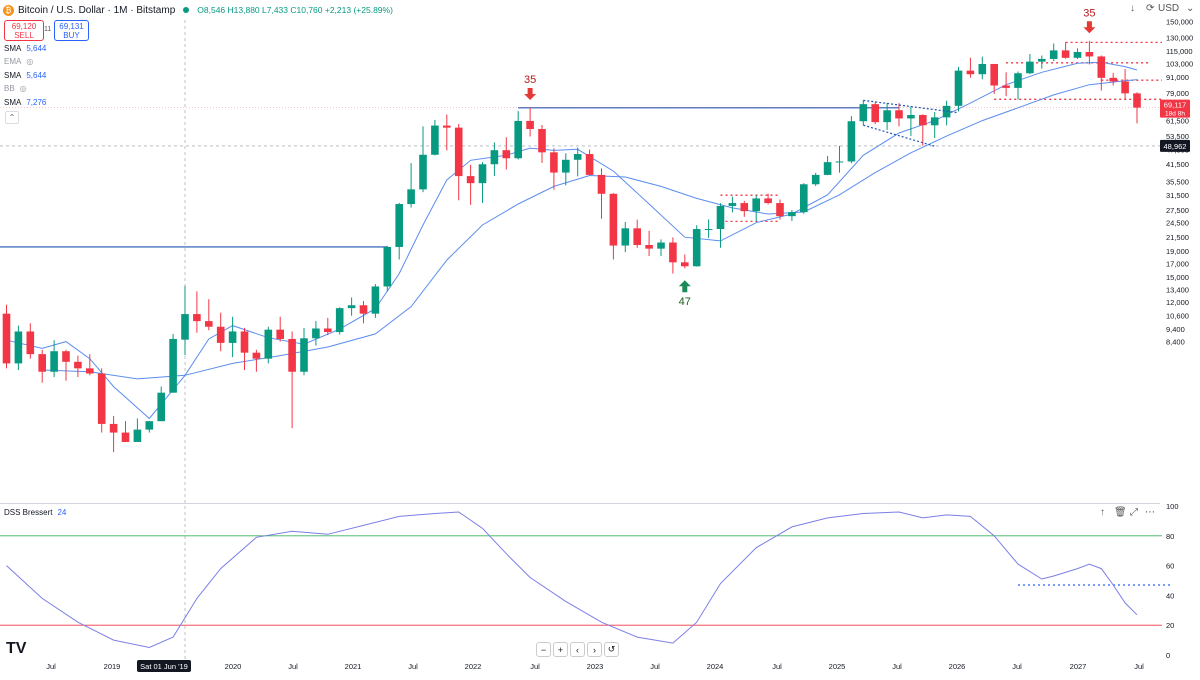  Describe the element at coordinates (1132, 8) in the screenshot. I see `download-icon: ↓` at that location.